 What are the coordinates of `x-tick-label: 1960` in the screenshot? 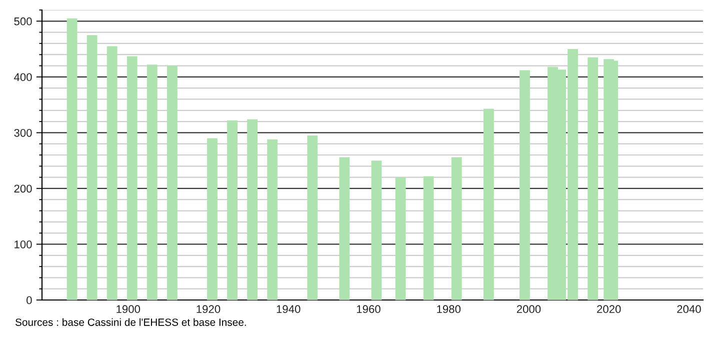 It's located at (368, 309).